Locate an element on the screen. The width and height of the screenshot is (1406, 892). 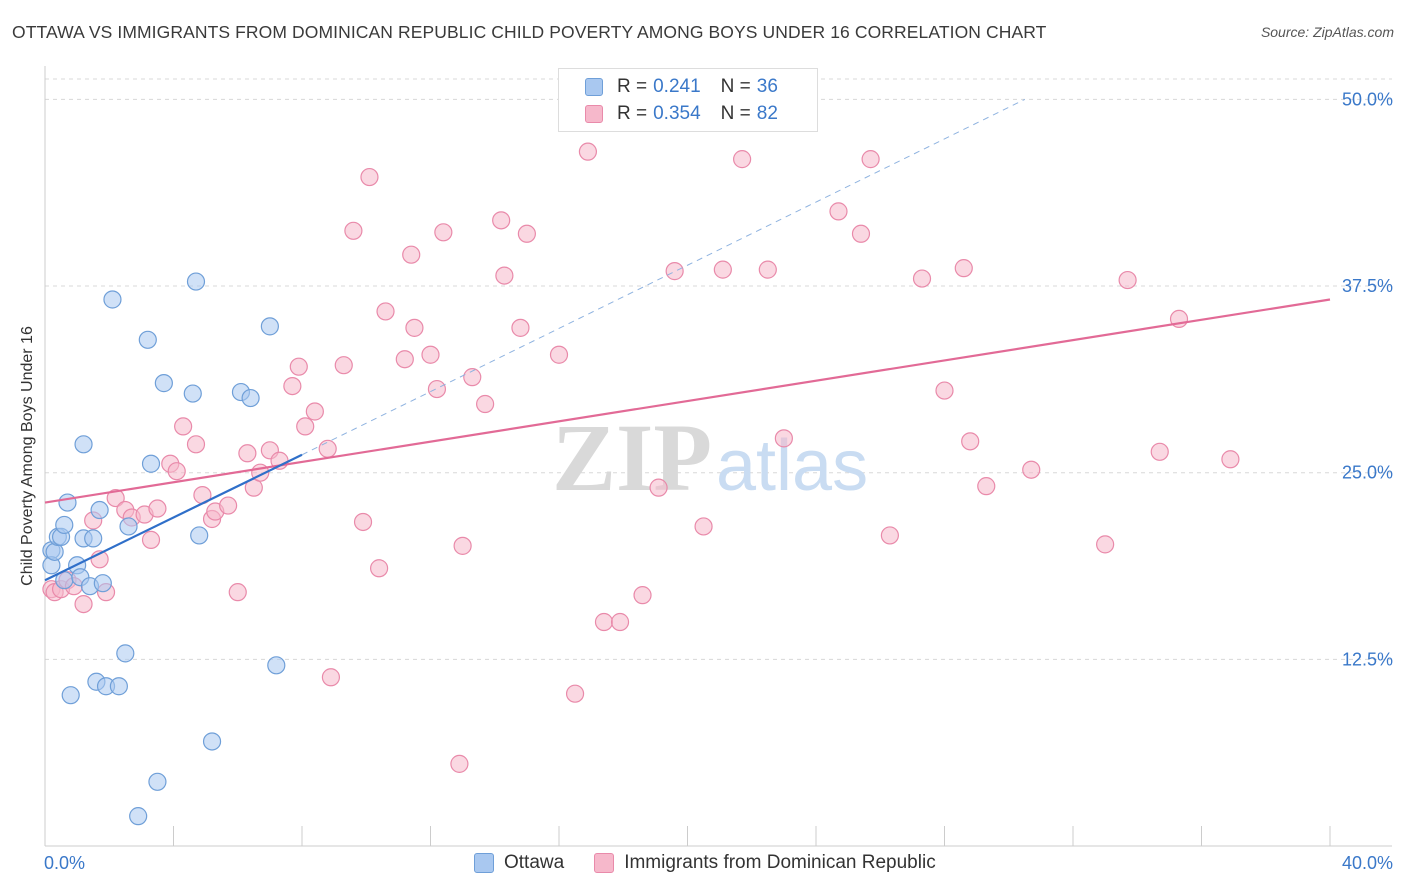
y-tick-label: 50.0% is located at coordinates (1367, 99).